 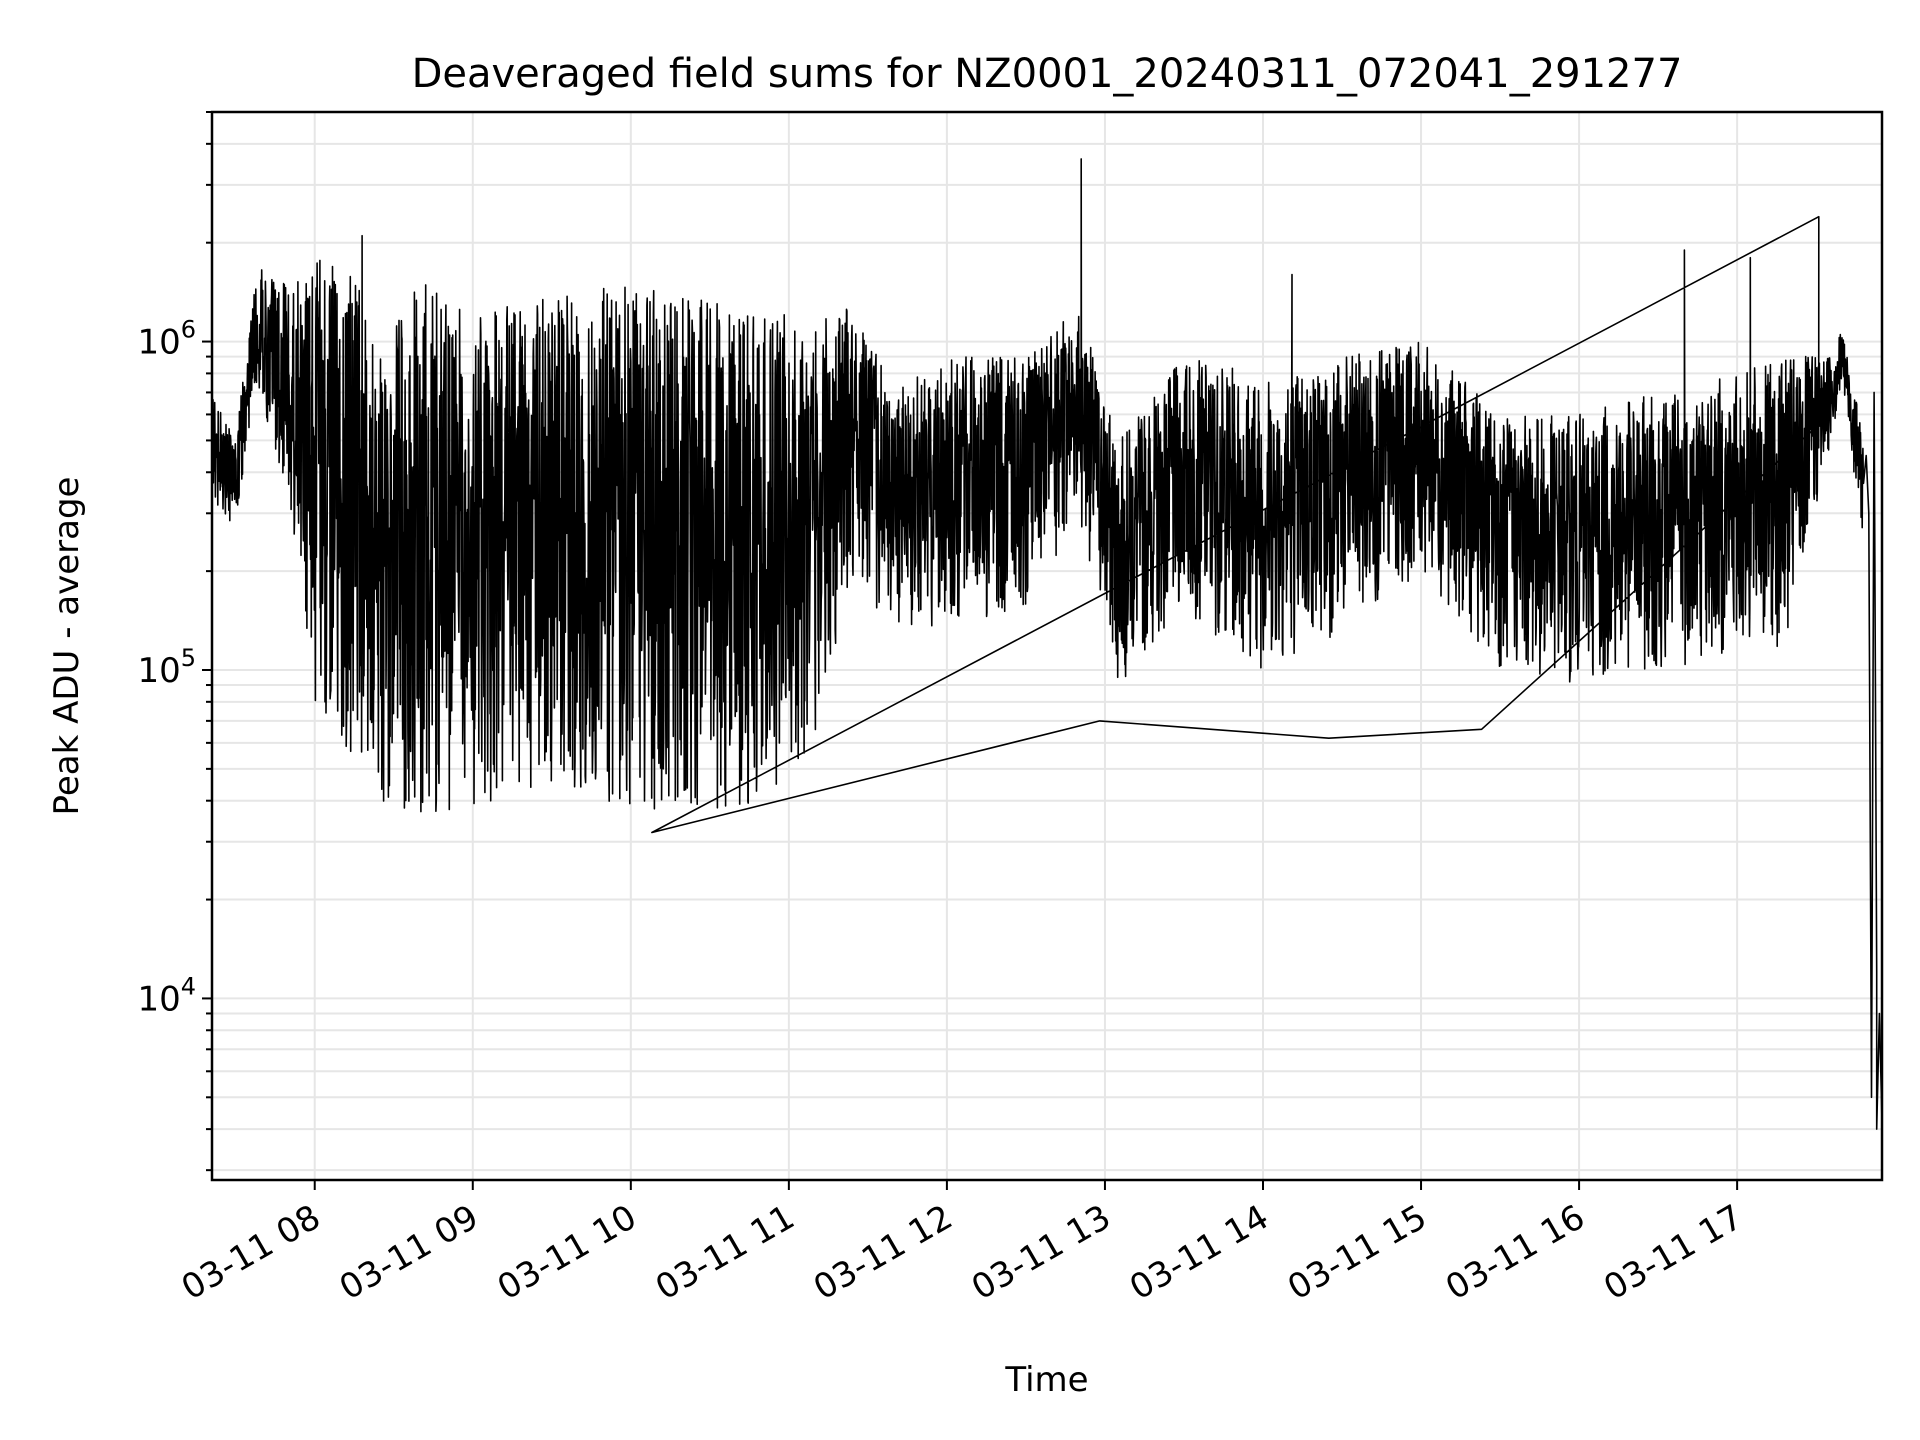 I want to click on y-tick-label: 10⁴, so click(x=166, y=995).